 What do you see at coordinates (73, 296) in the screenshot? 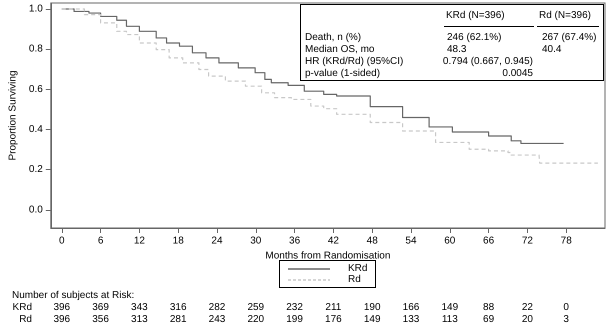
I see `text: Number of subjects at Risk:` at bounding box center [73, 296].